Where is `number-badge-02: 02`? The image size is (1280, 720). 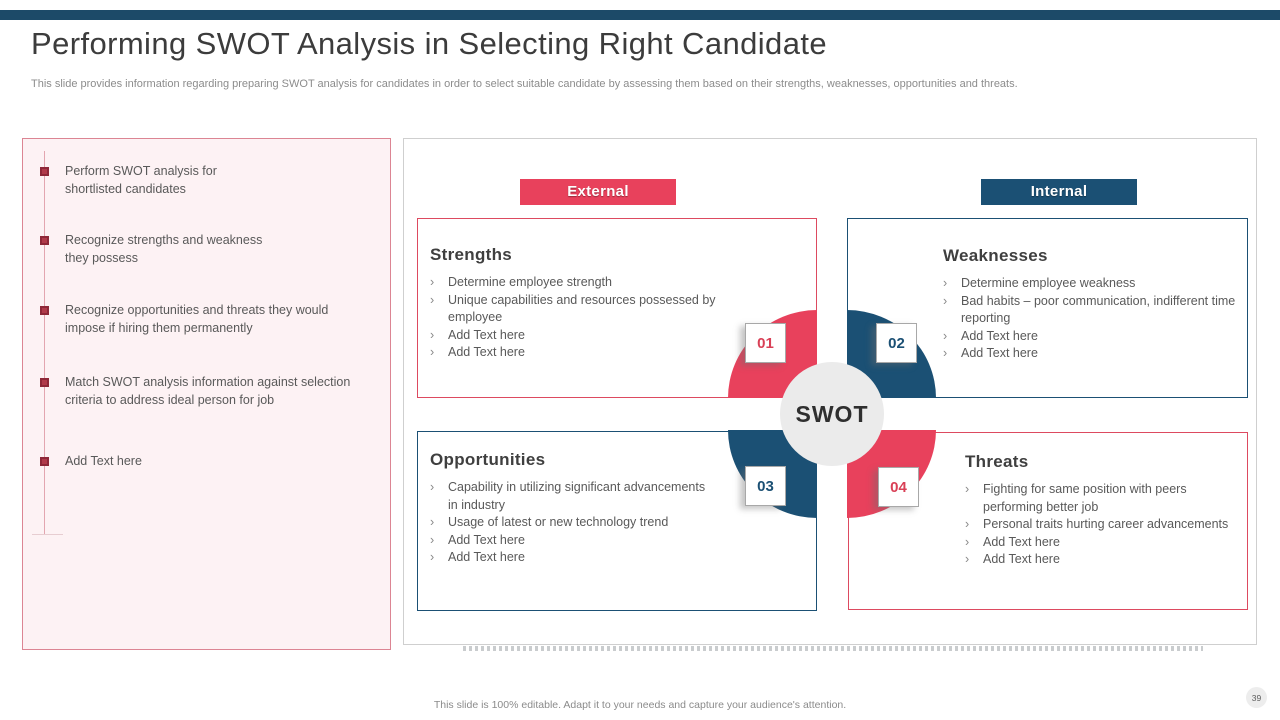
number-badge-02: 02 is located at coordinates (896, 343).